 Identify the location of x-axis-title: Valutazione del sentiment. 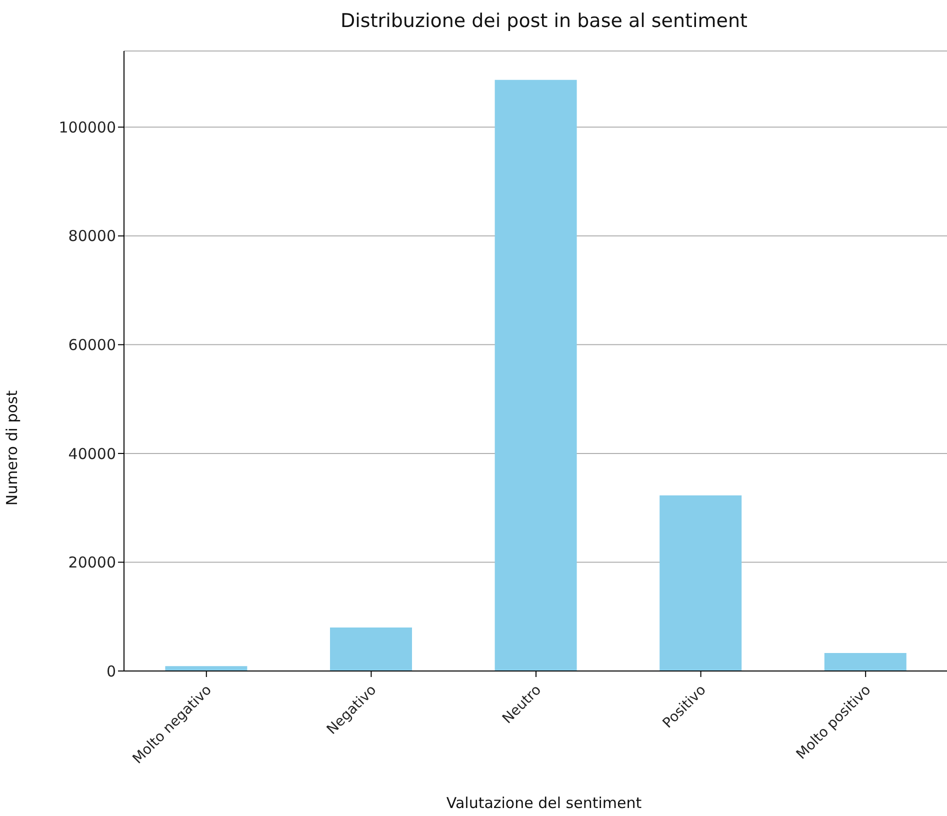
(544, 803).